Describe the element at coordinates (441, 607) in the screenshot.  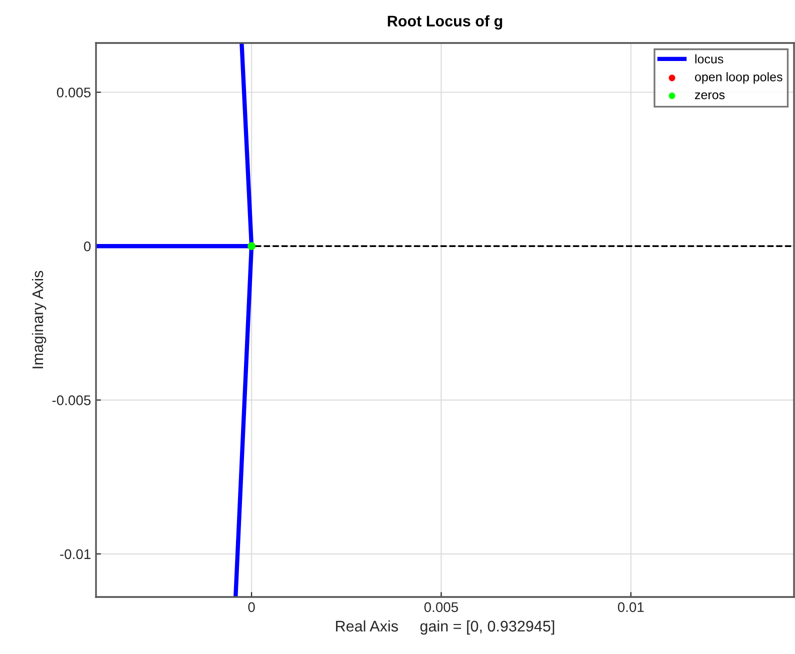
I see `x-tick-label: 0.005` at that location.